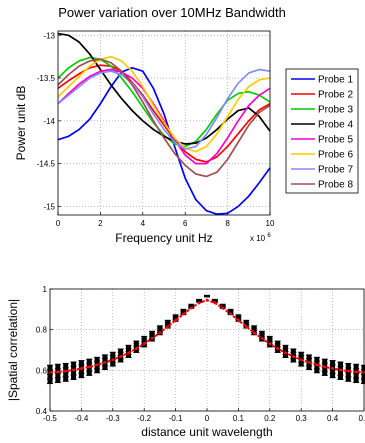 The height and width of the screenshot is (443, 365). What do you see at coordinates (335, 80) in the screenshot?
I see `chart1-legend-label: Probe 1` at bounding box center [335, 80].